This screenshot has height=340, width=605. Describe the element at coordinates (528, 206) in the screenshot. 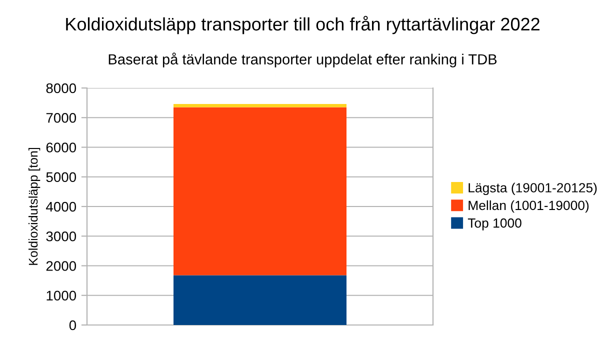

I see `legend-label: Mellan (1001-19000)` at that location.